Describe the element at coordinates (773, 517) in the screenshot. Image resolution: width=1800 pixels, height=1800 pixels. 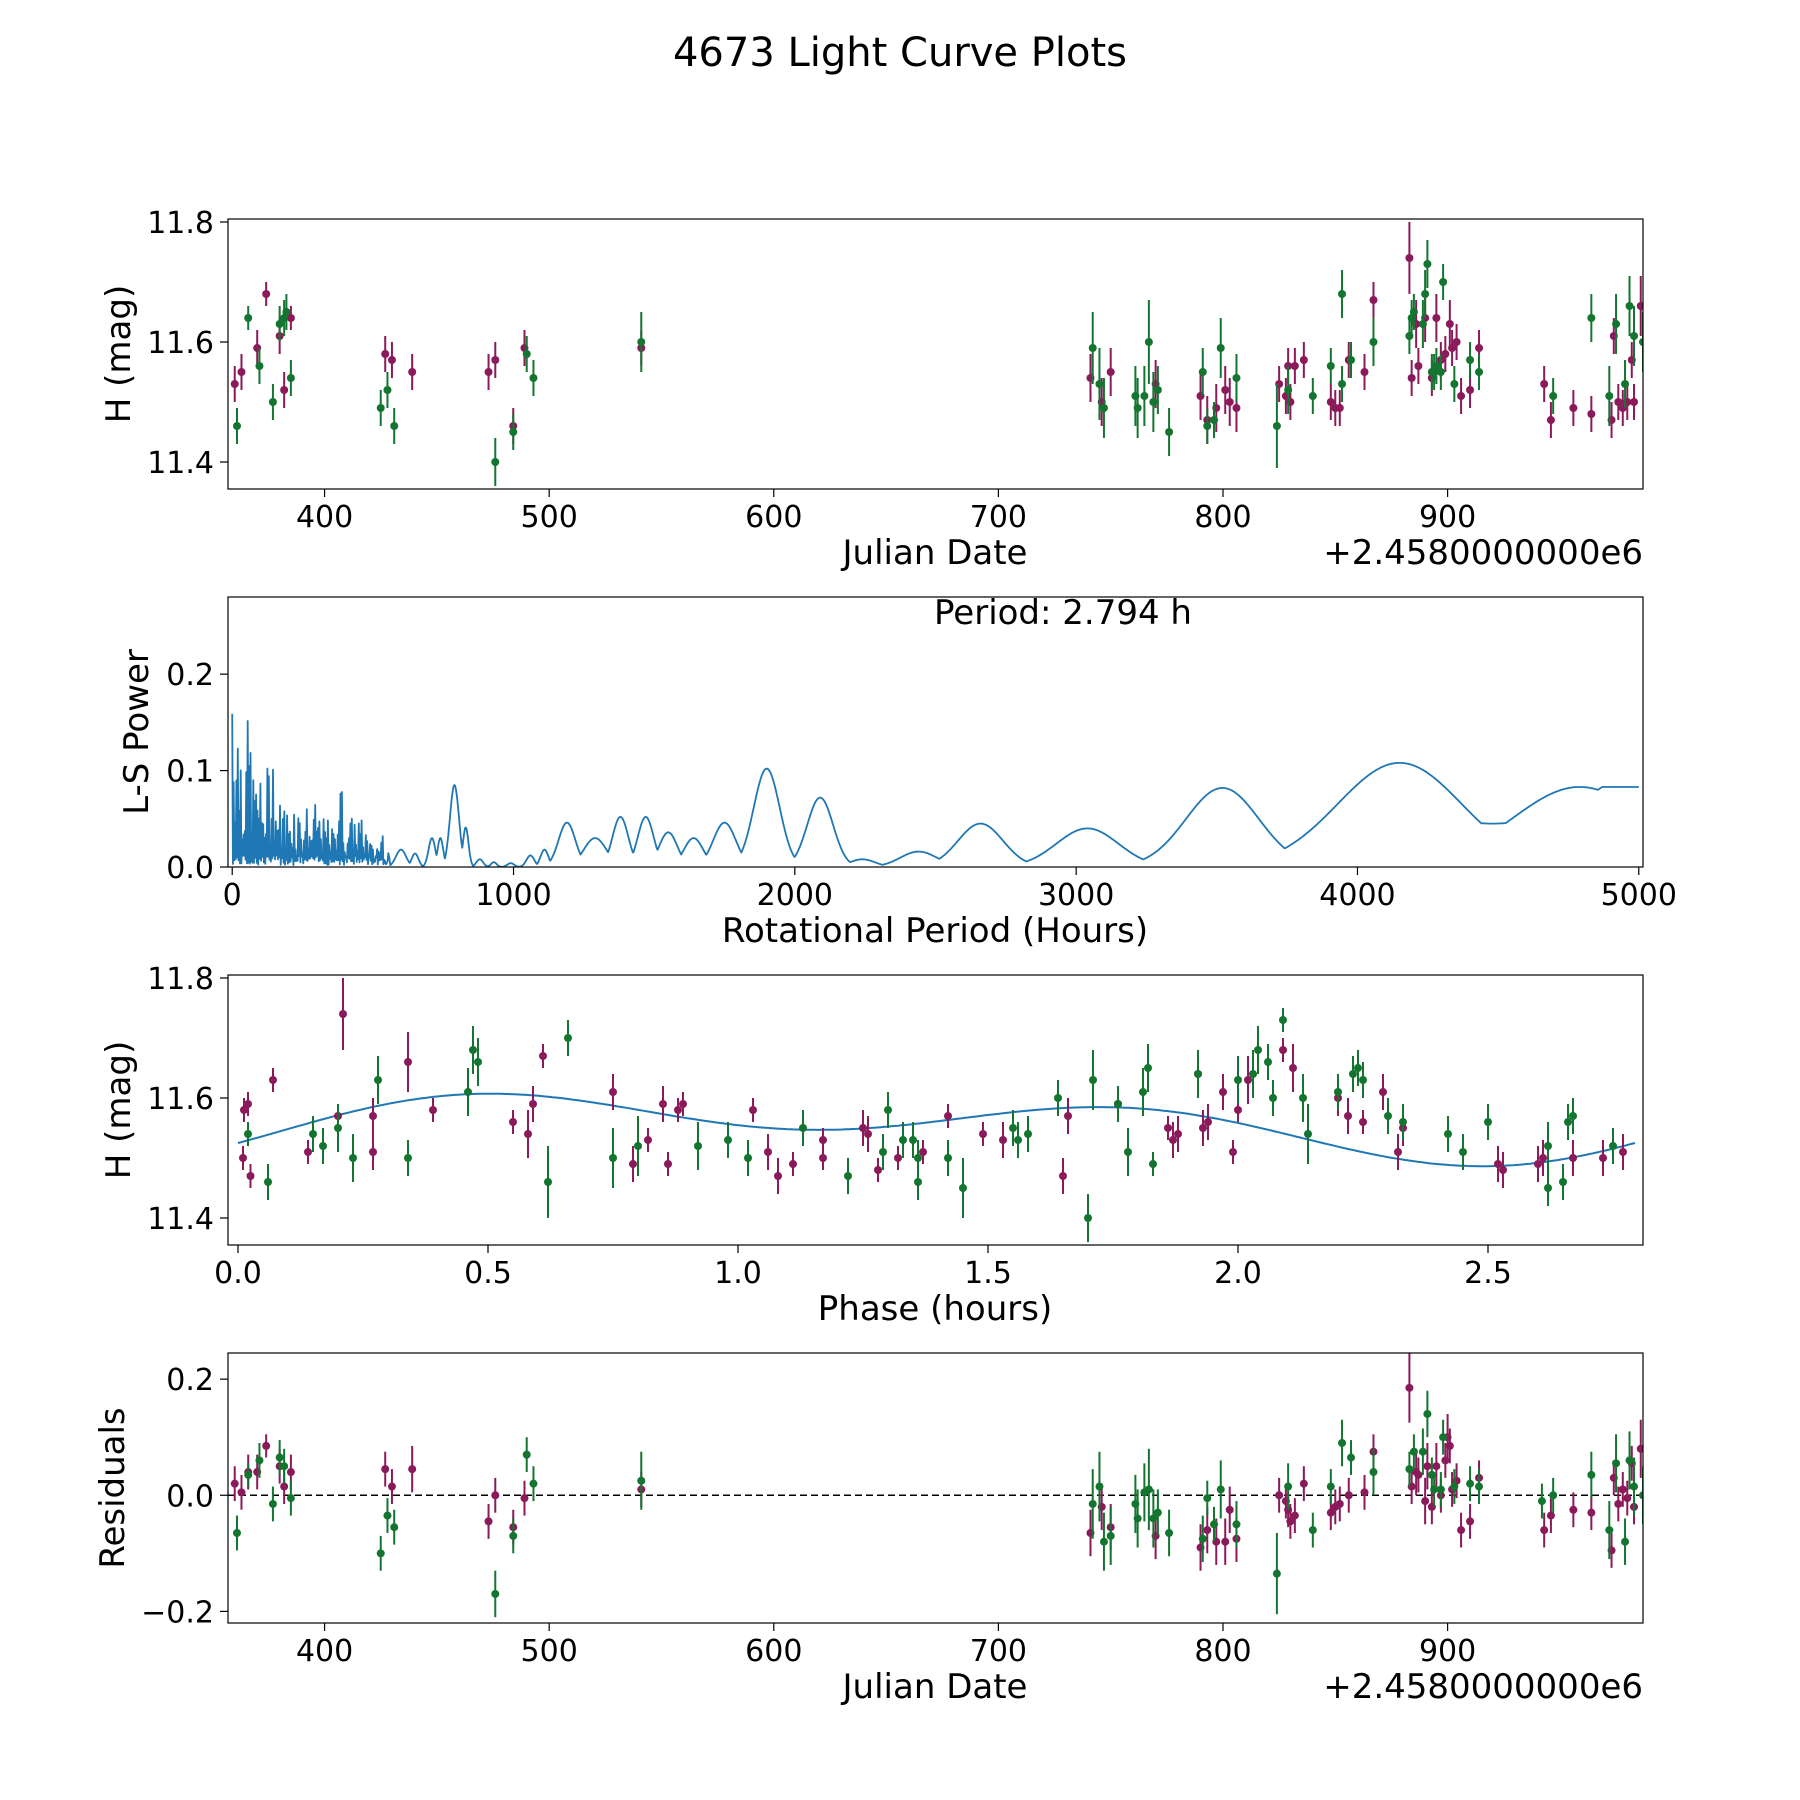
I see `light-curve-xtick-label: 600` at that location.